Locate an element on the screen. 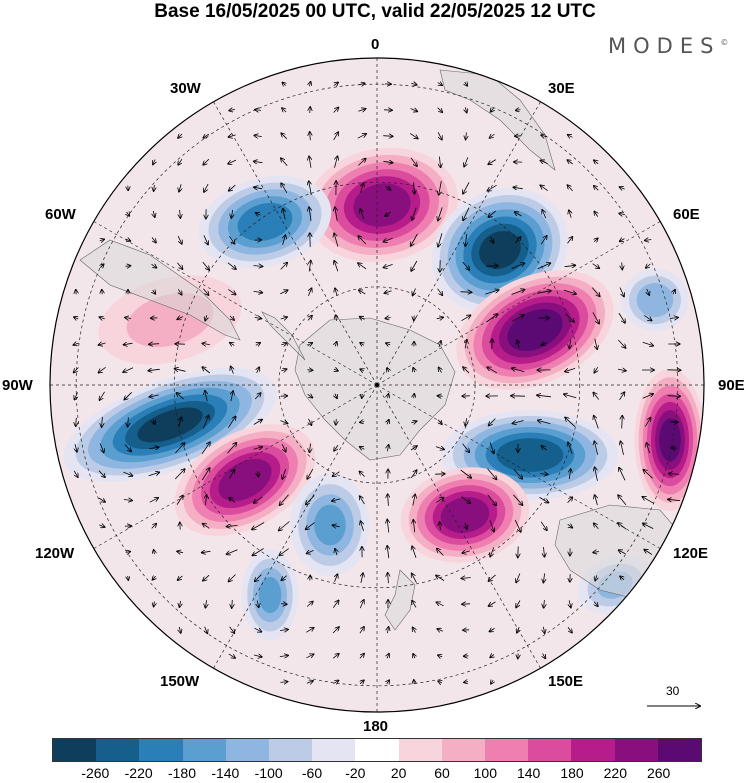 The height and width of the screenshot is (783, 750). antarctic-peninsula-land is located at coordinates (283, 336).